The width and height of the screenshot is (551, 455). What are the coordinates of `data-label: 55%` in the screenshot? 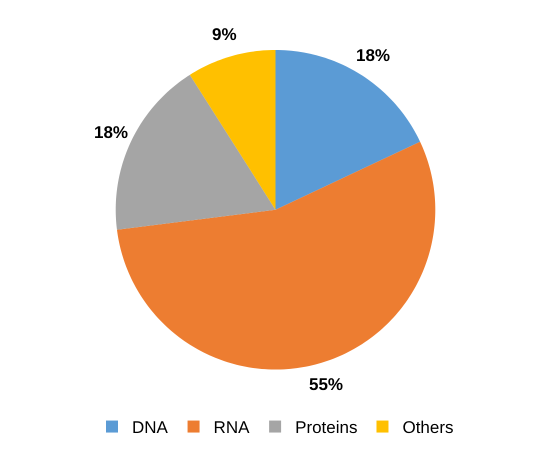 It's located at (326, 384).